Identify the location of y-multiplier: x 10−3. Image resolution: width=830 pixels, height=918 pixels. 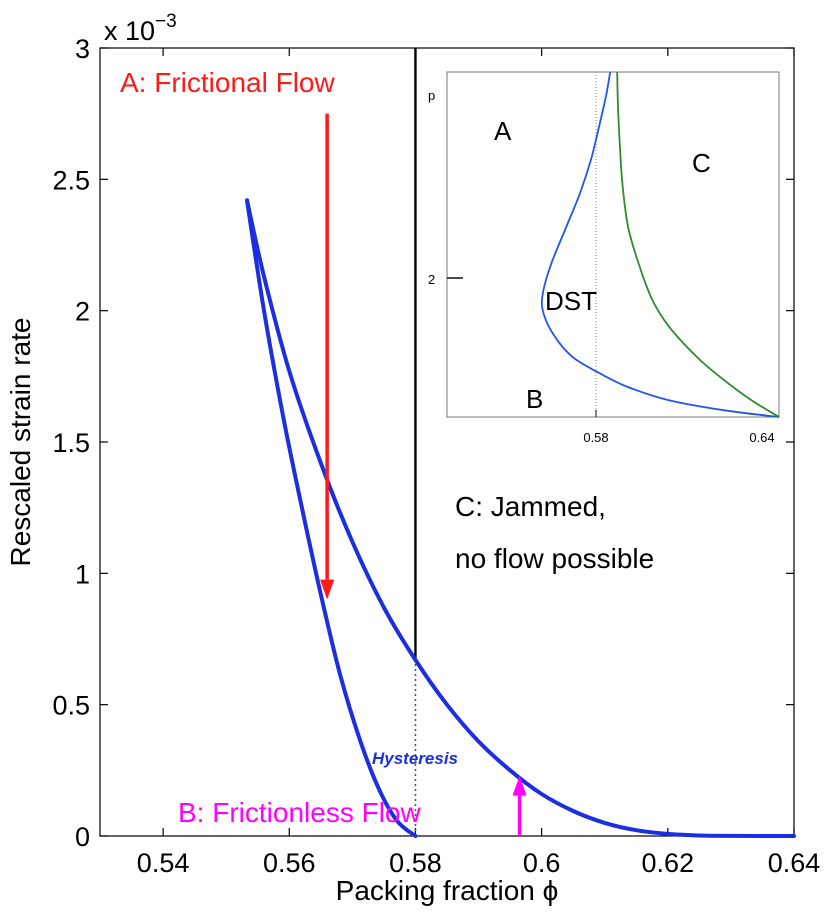
(140, 28).